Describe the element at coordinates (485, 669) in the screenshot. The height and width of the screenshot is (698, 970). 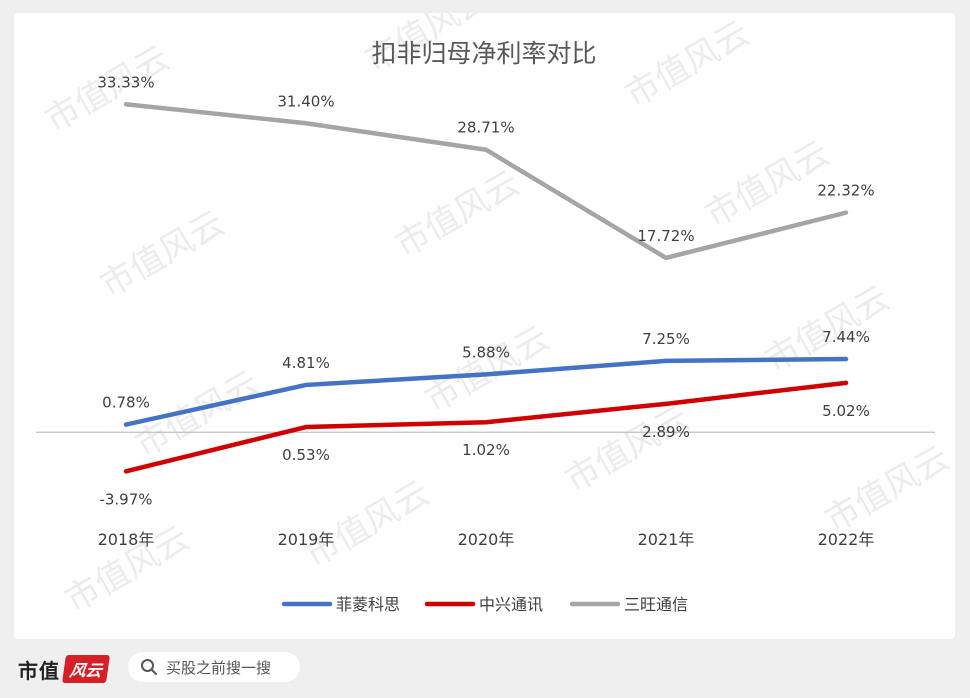
I see `footer-bar: 市值 风云 买股之前搜一搜` at that location.